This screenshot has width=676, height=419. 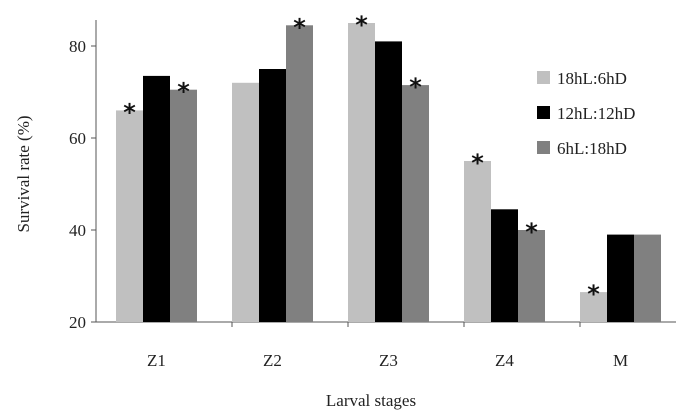 I want to click on legend-label: 18hL:6hD, so click(x=592, y=78).